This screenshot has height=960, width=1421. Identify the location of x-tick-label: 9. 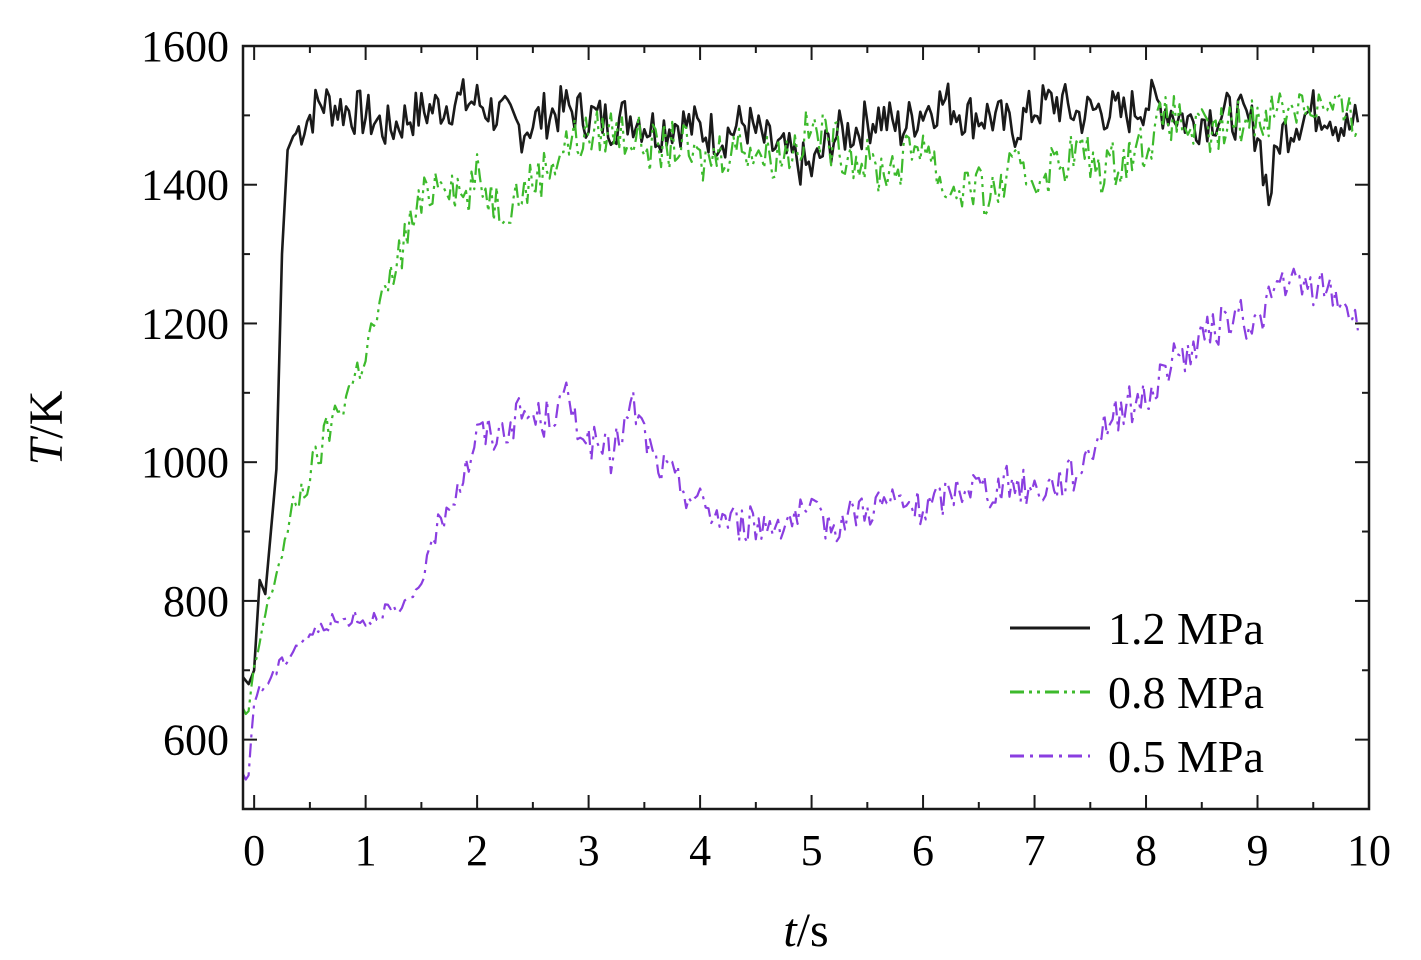
(1258, 850).